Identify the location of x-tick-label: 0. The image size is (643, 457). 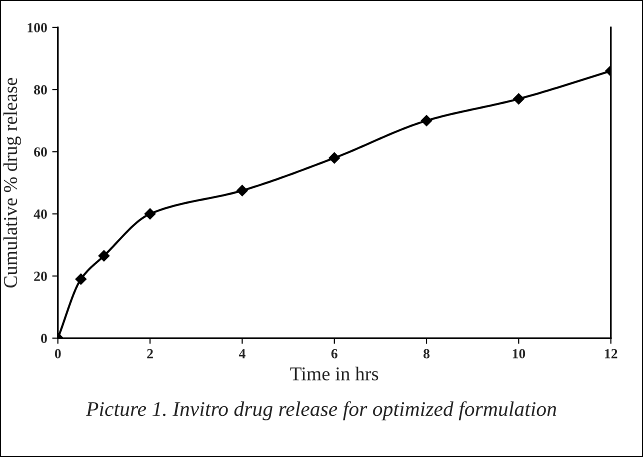
(57, 353).